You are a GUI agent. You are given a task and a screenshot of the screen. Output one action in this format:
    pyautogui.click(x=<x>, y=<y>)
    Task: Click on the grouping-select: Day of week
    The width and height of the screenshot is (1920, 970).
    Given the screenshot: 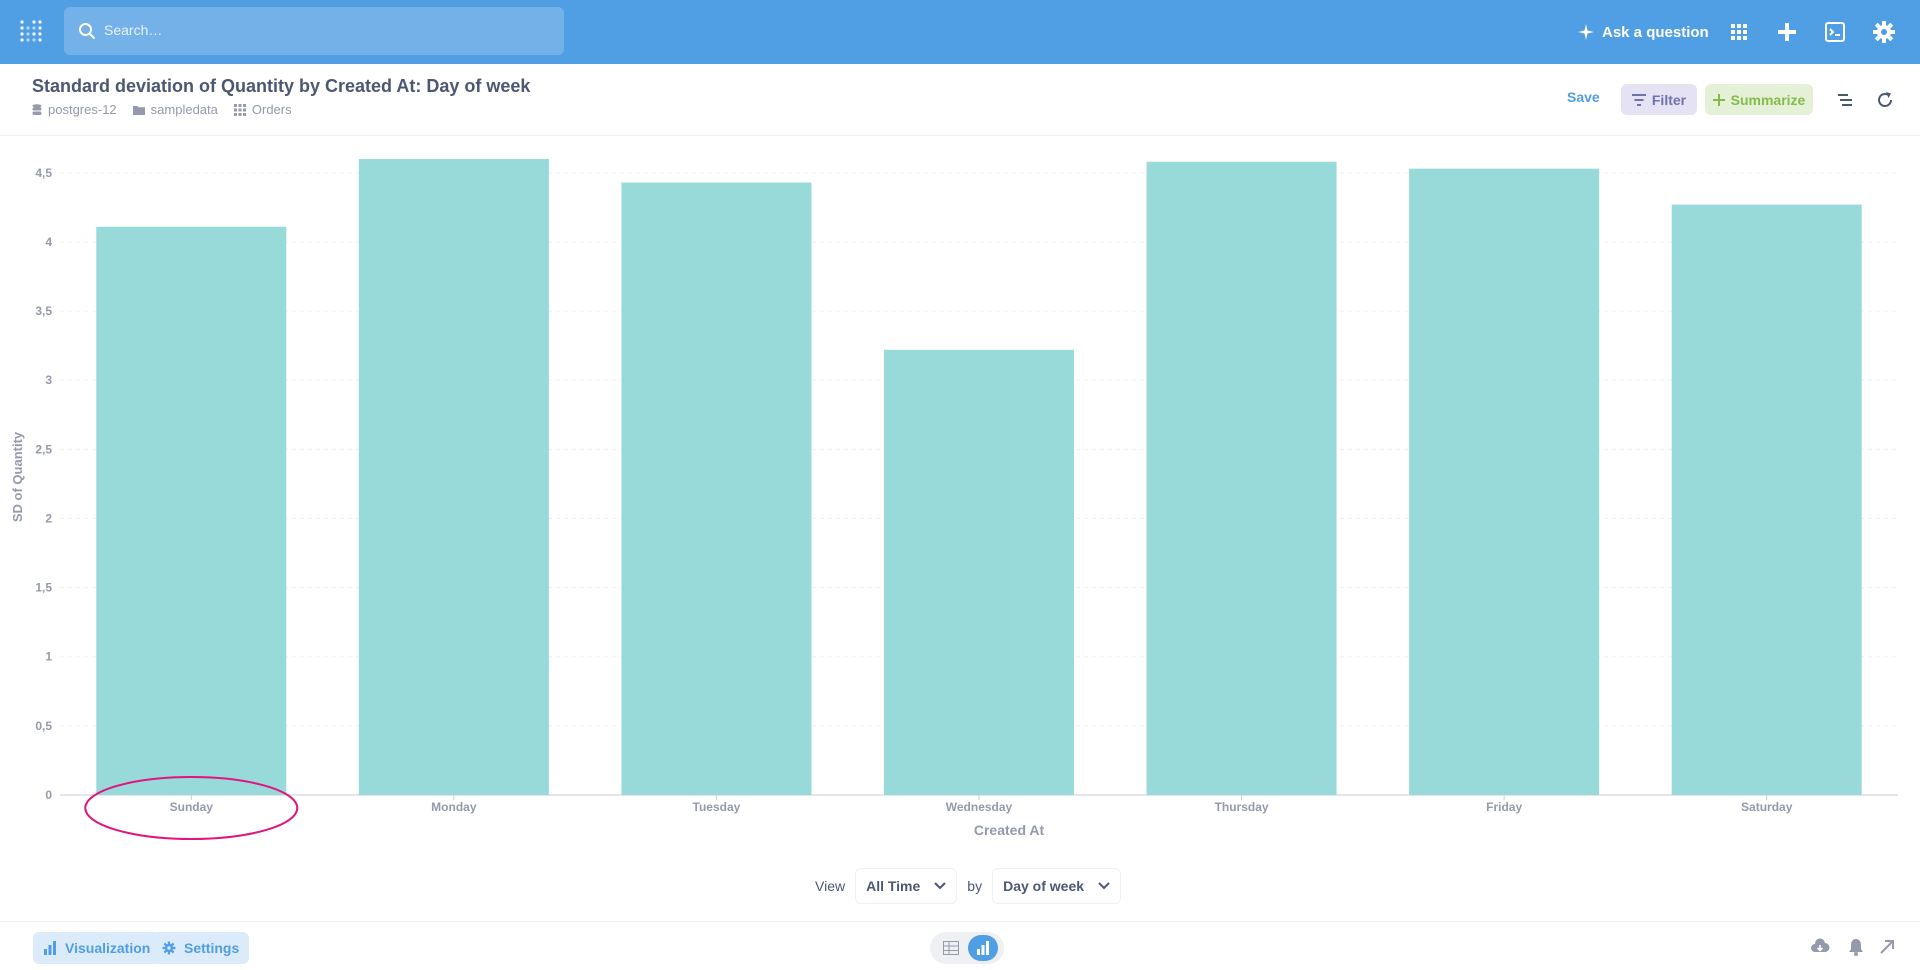 What is the action you would take?
    pyautogui.click(x=1057, y=886)
    